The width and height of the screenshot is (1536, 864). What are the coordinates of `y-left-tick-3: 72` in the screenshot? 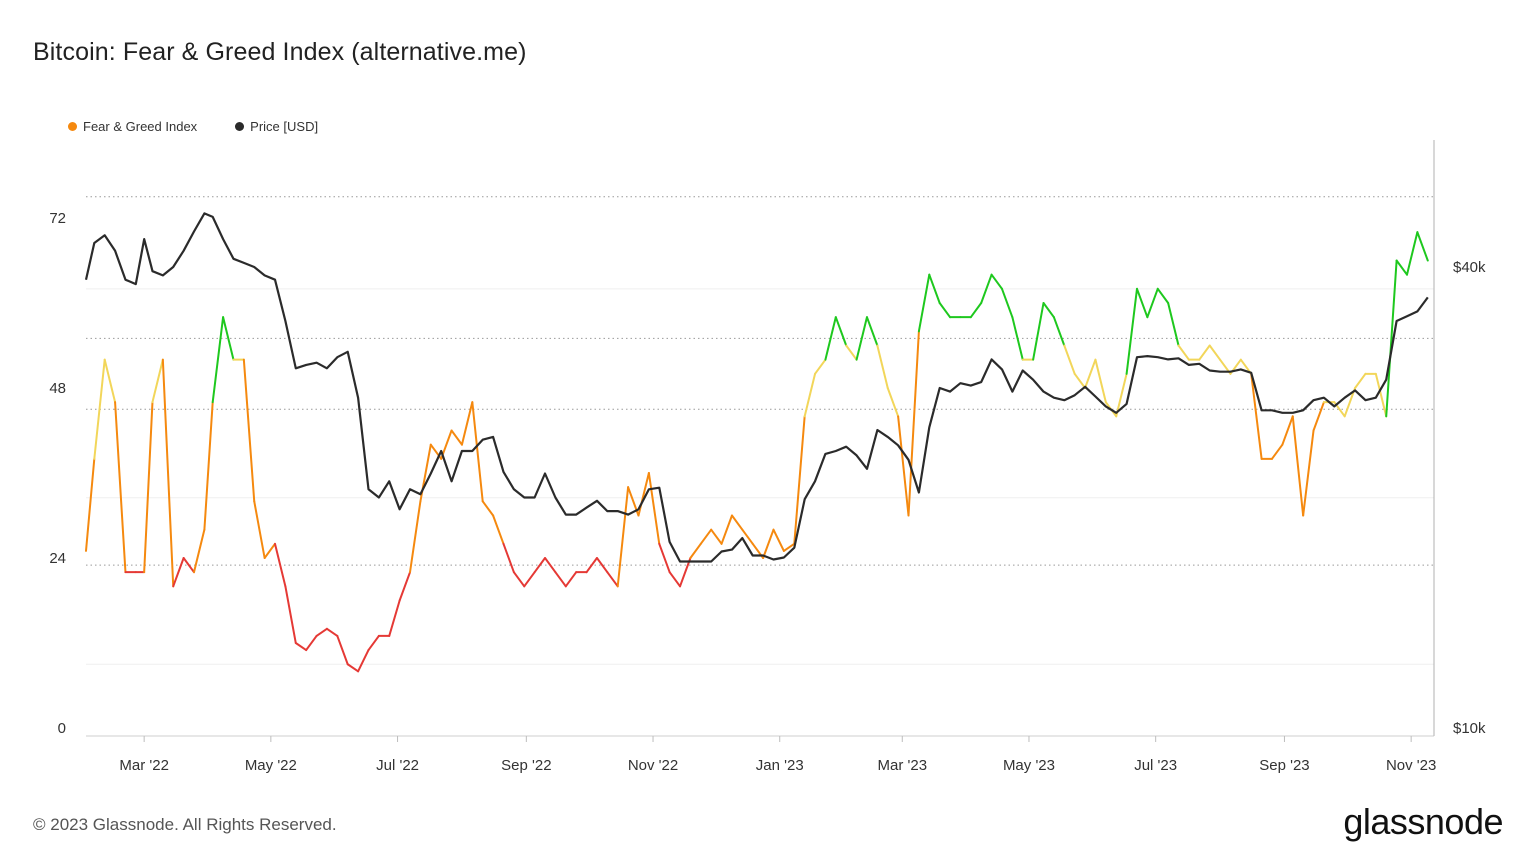 It's located at (57, 218).